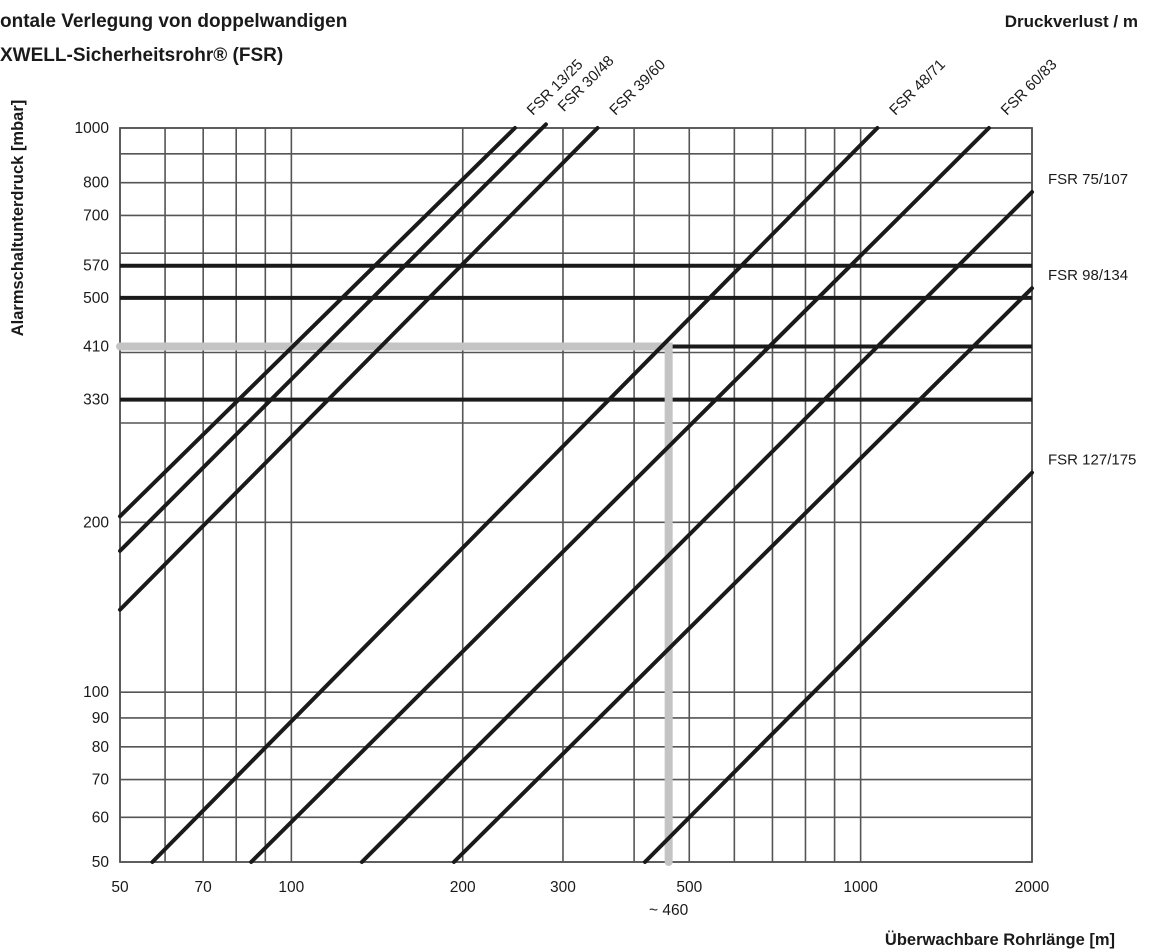 This screenshot has height=951, width=1168. Describe the element at coordinates (96, 346) in the screenshot. I see `y-tick-label: 410` at that location.